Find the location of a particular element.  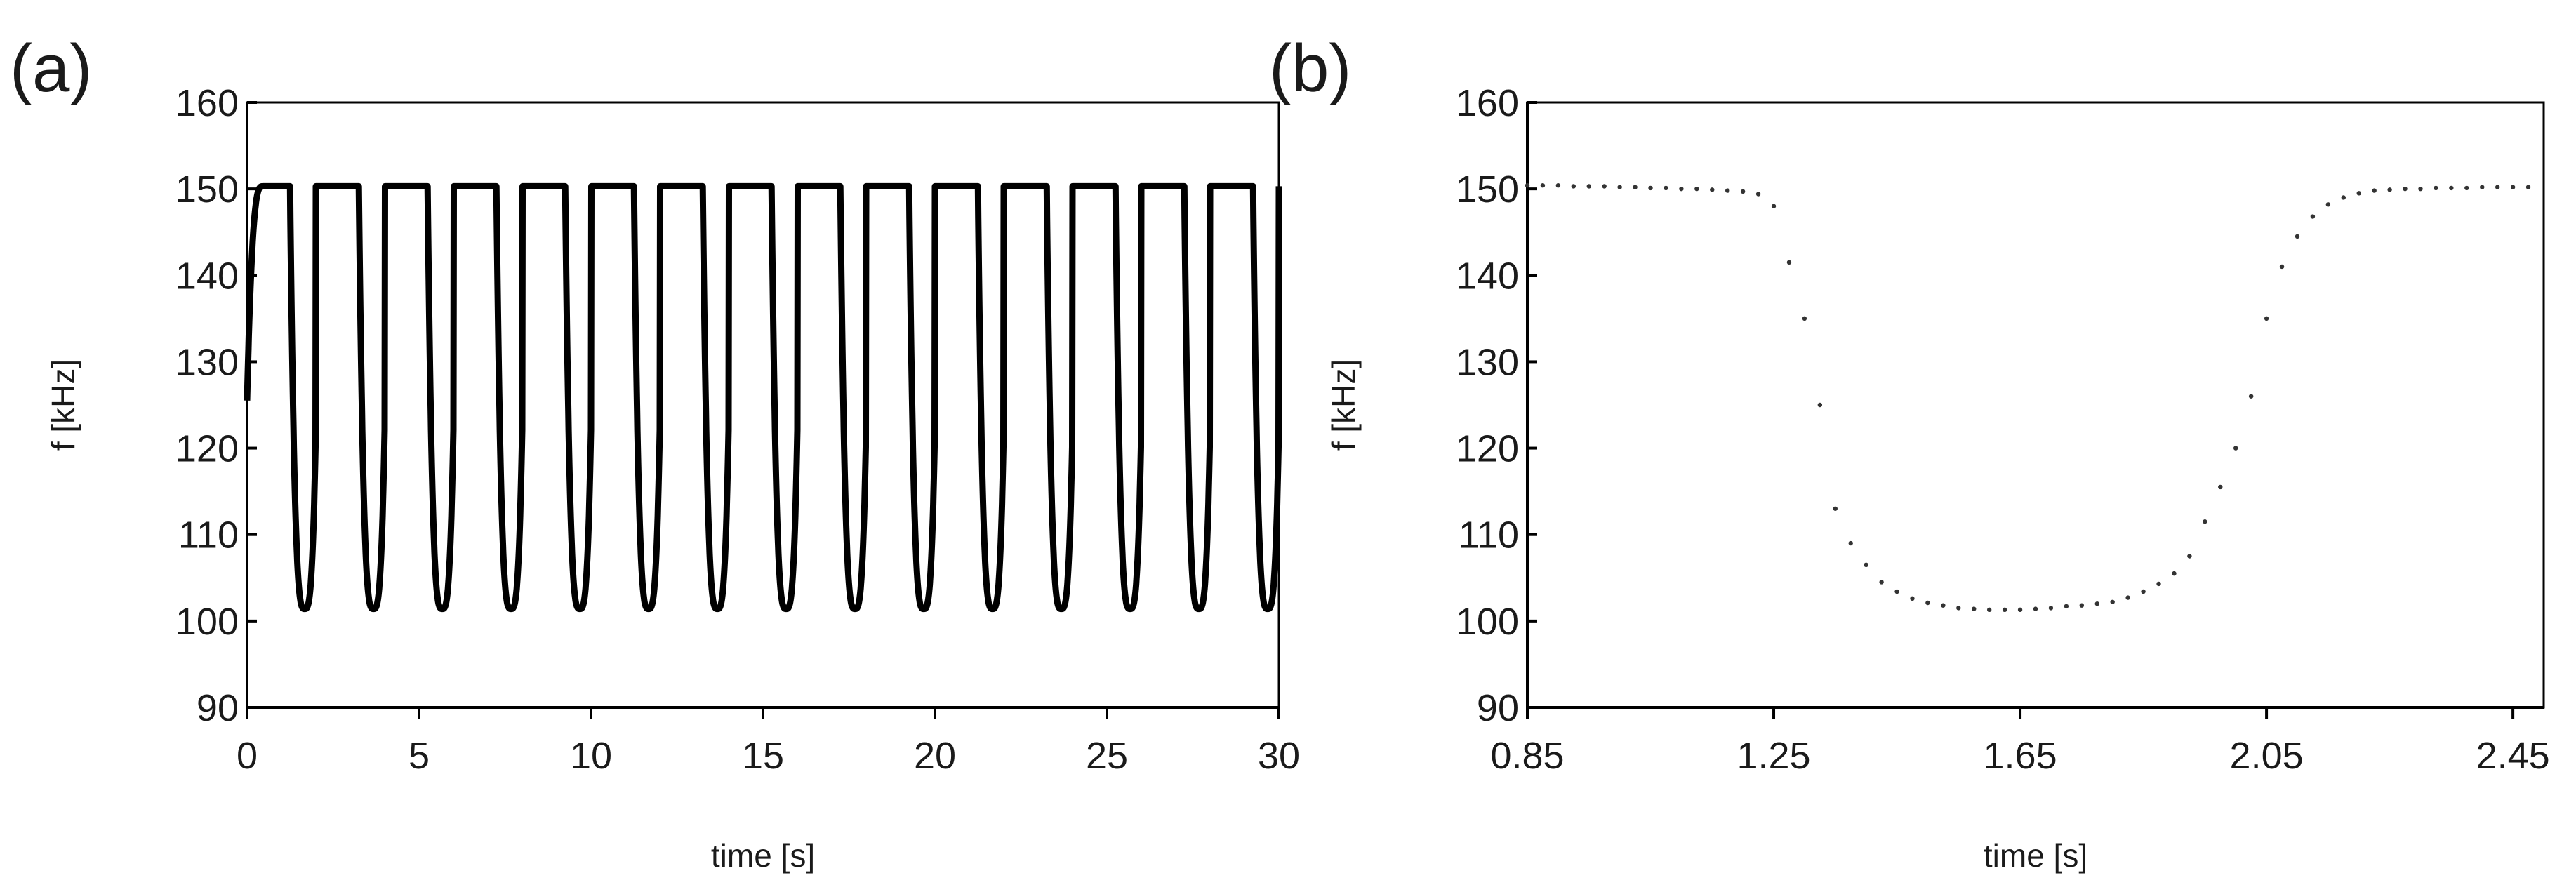

panel-a-x-tick-label: 5 is located at coordinates (419, 756).